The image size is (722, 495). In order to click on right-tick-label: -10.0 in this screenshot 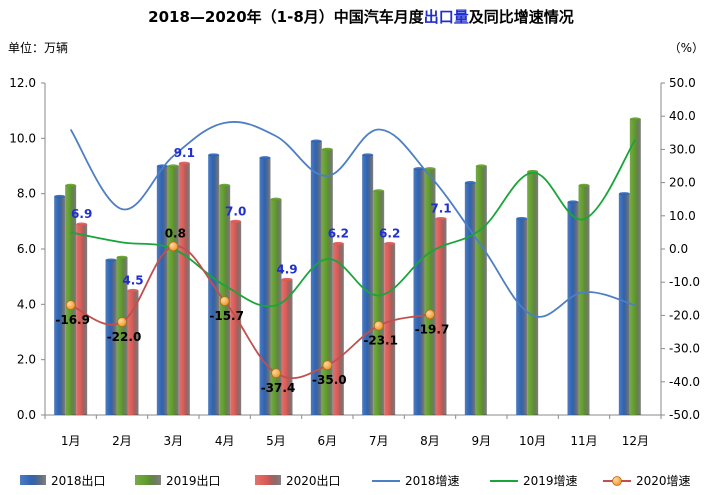, I will do `click(684, 282)`.